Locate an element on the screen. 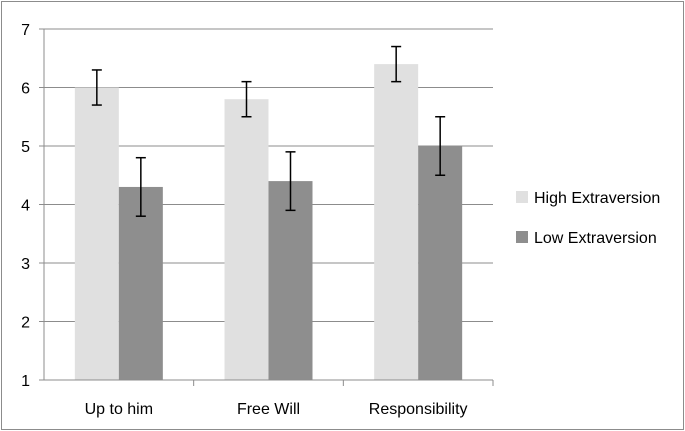 This screenshot has width=685, height=431. y-tick-labels: 1 2 3 4 5 6 7 is located at coordinates (25, 206).